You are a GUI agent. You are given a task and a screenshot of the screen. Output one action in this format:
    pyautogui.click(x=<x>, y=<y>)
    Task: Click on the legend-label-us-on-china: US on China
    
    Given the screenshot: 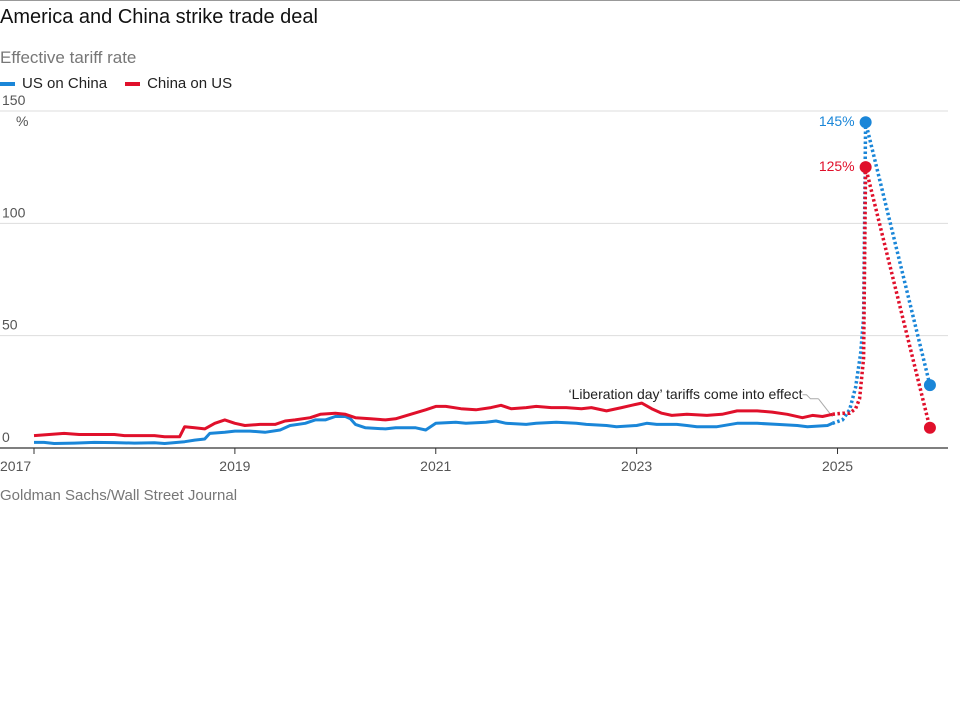 What is the action you would take?
    pyautogui.click(x=65, y=83)
    